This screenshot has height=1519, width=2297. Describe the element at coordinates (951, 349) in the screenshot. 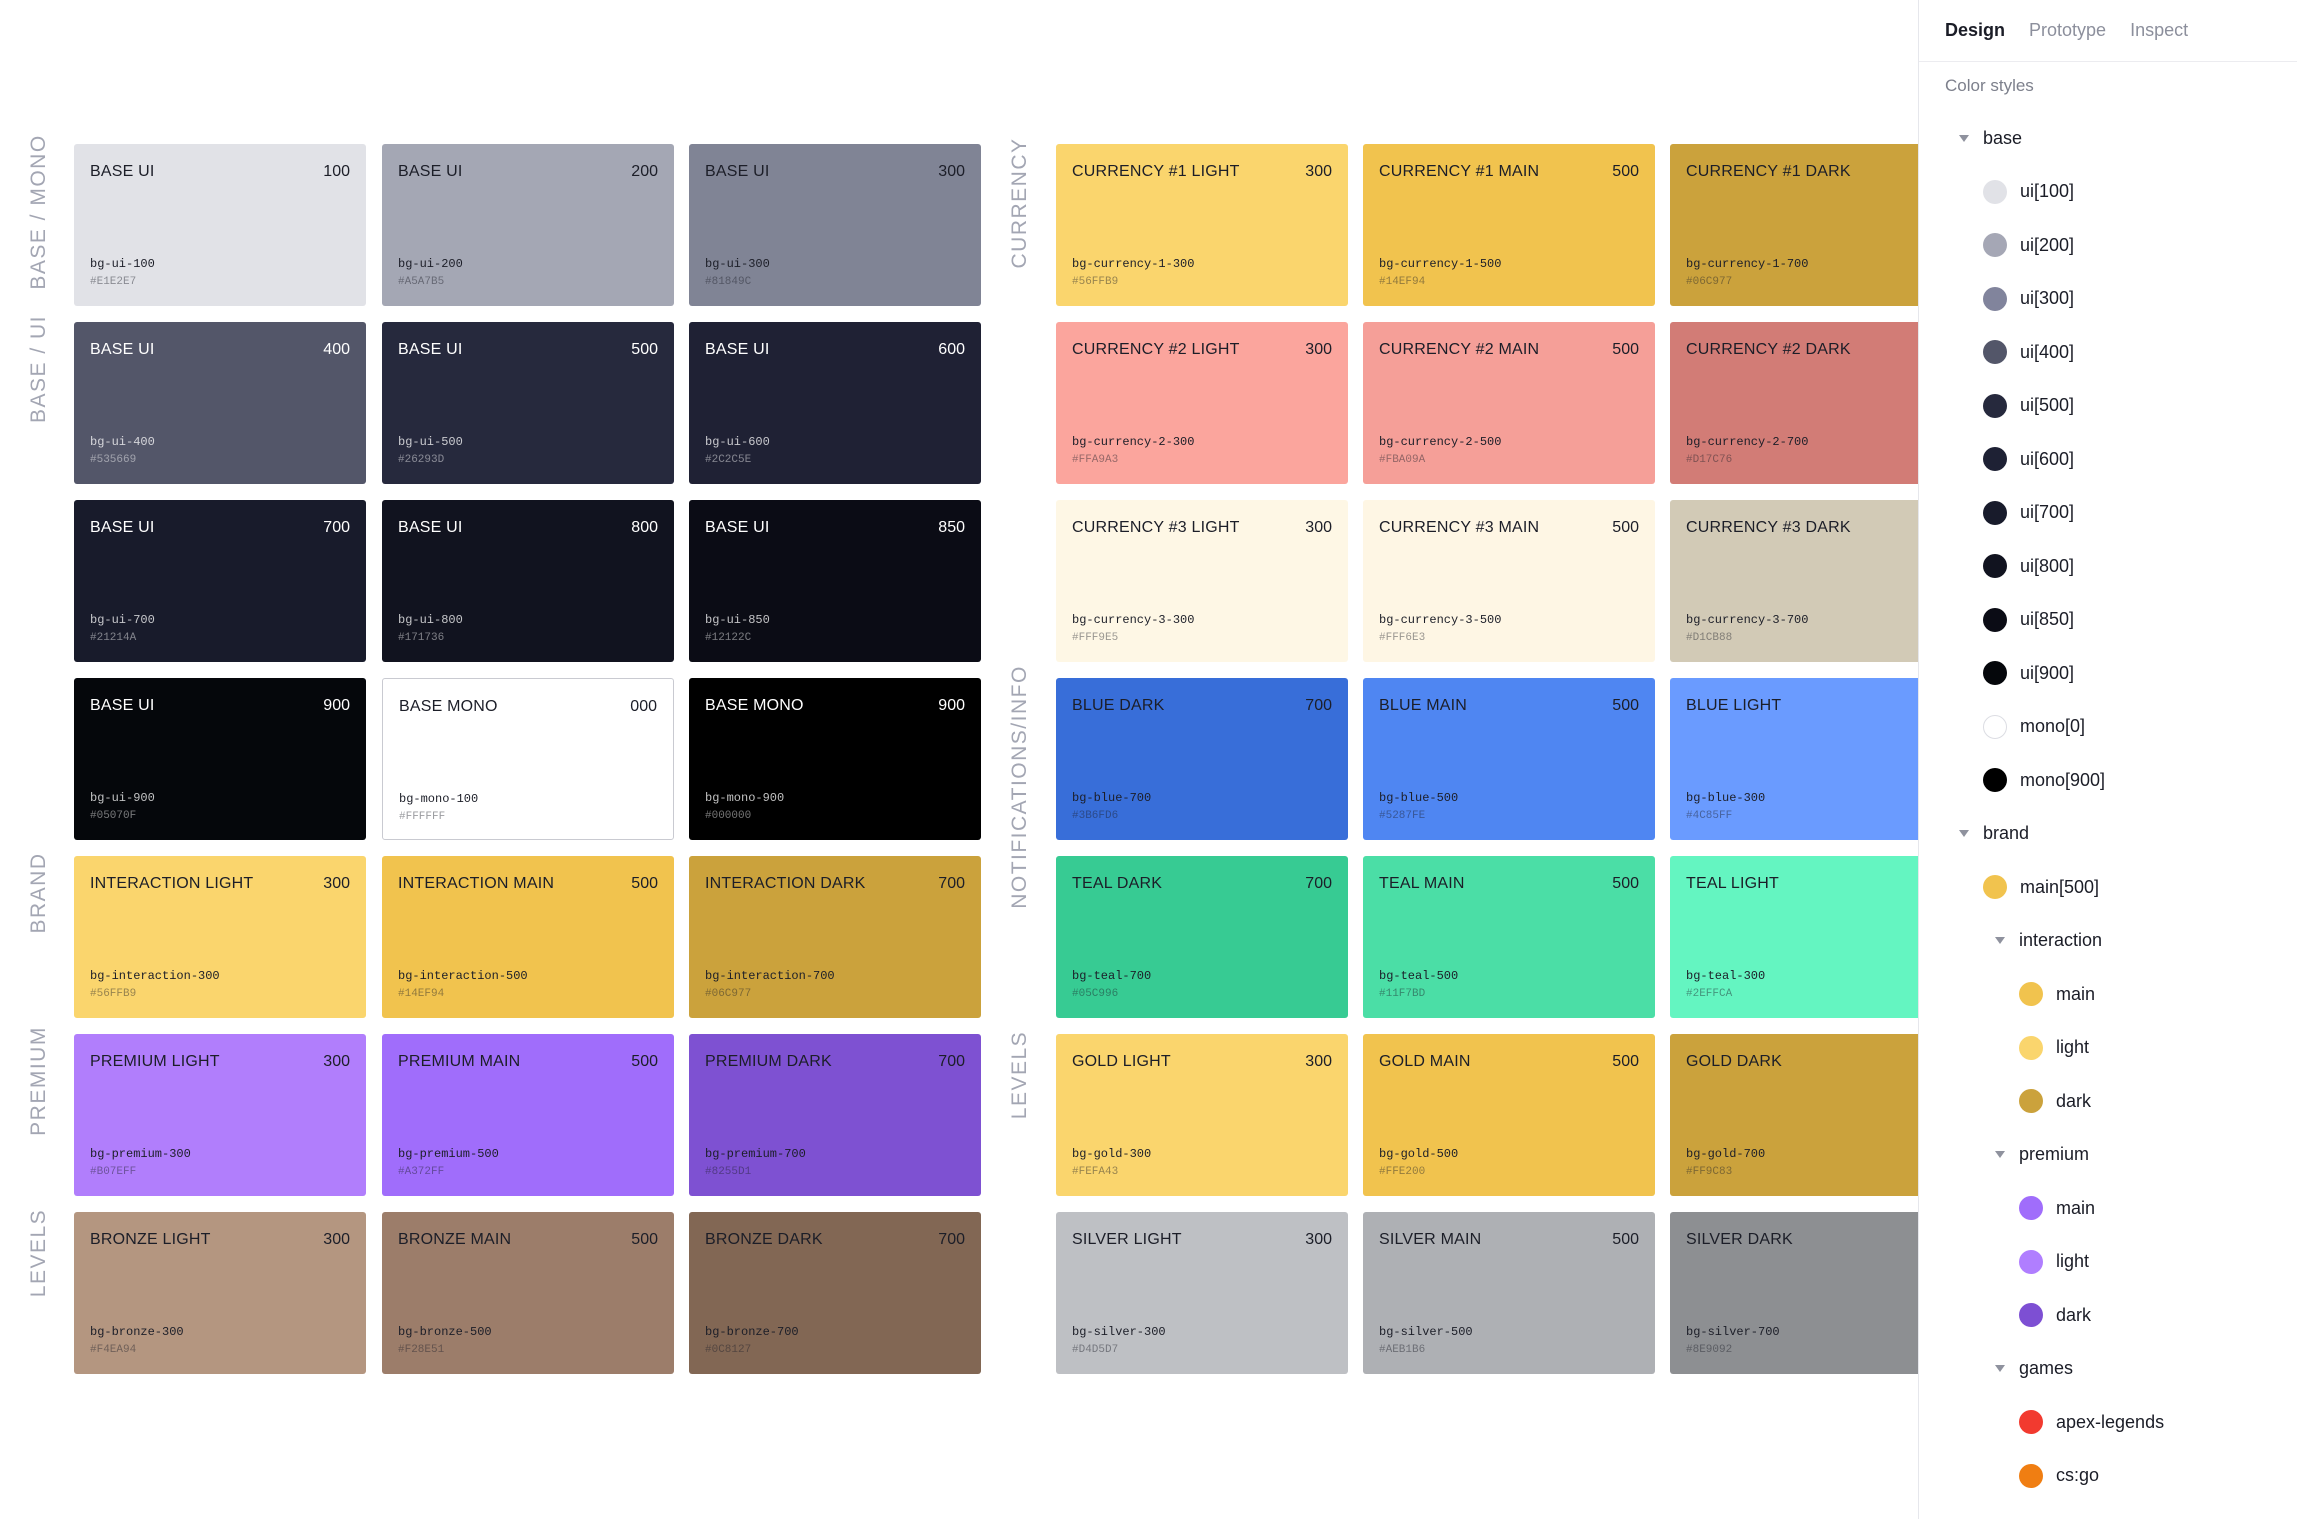

I see `swatch-level: 600` at that location.